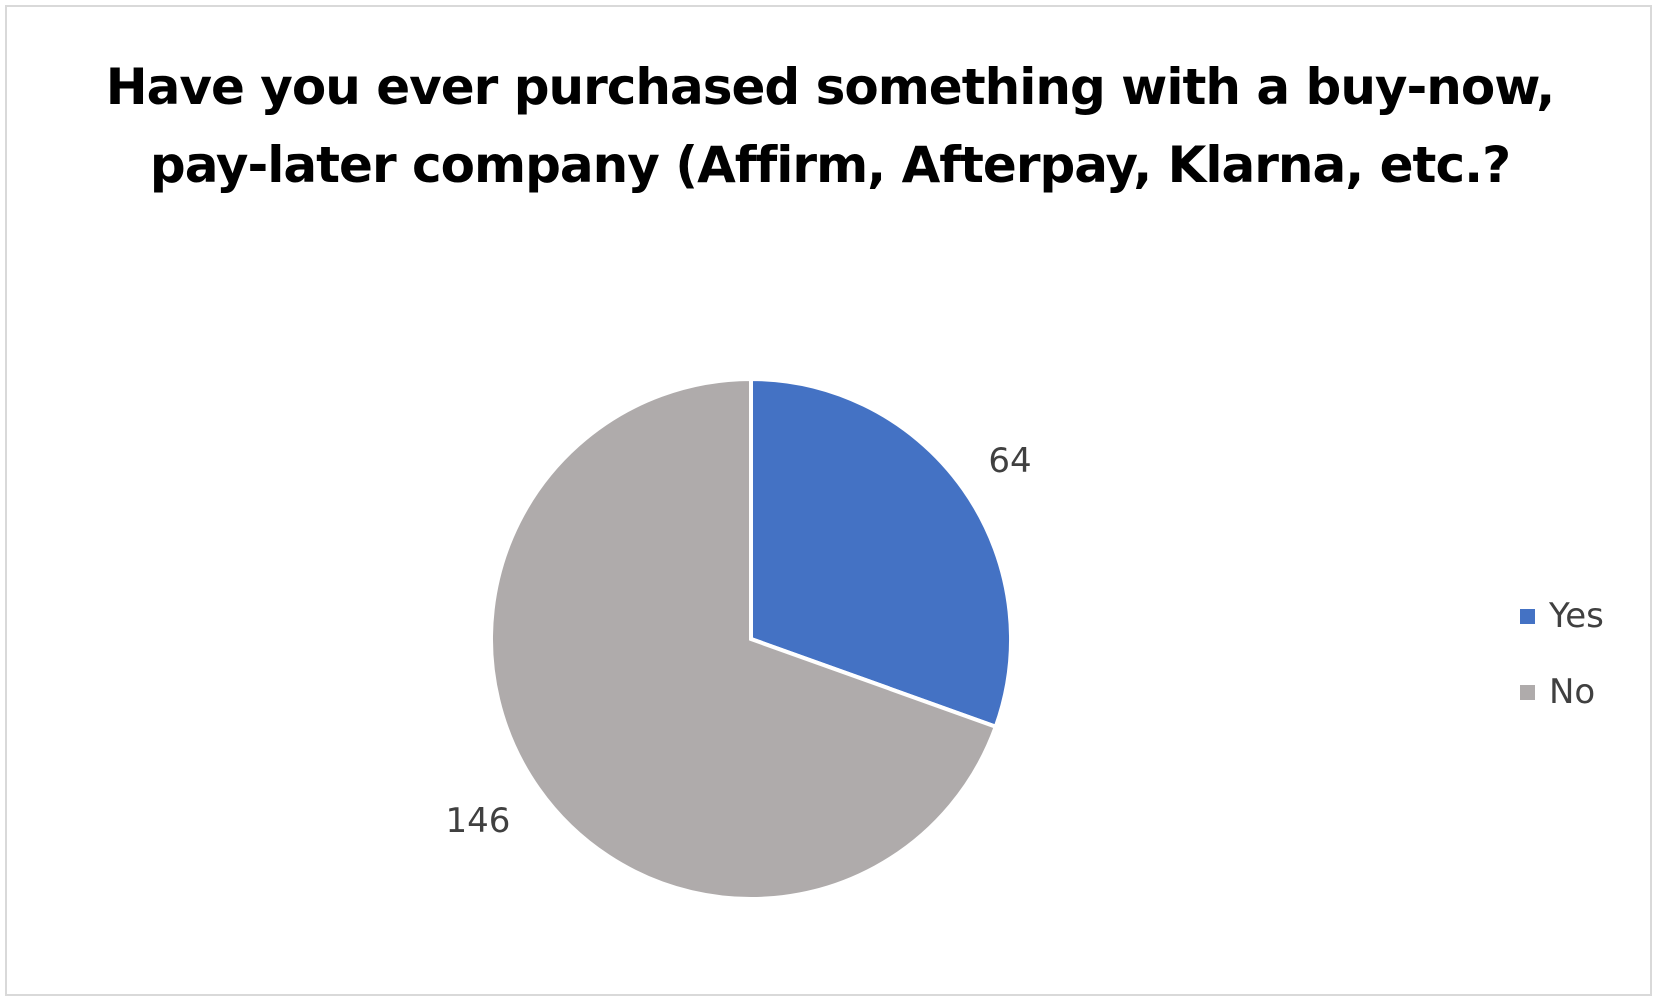  Describe the element at coordinates (1576, 616) in the screenshot. I see `legend-label-yes: Yes` at that location.